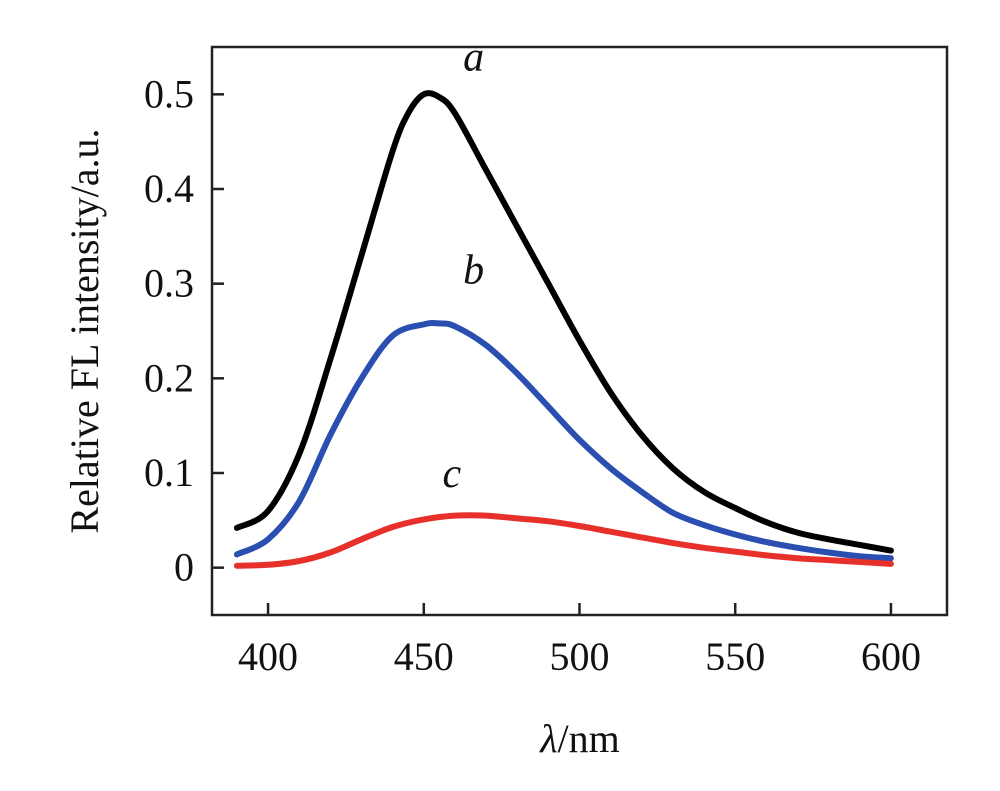 The width and height of the screenshot is (1000, 791). Describe the element at coordinates (473, 58) in the screenshot. I see `curve-label-a: a` at that location.